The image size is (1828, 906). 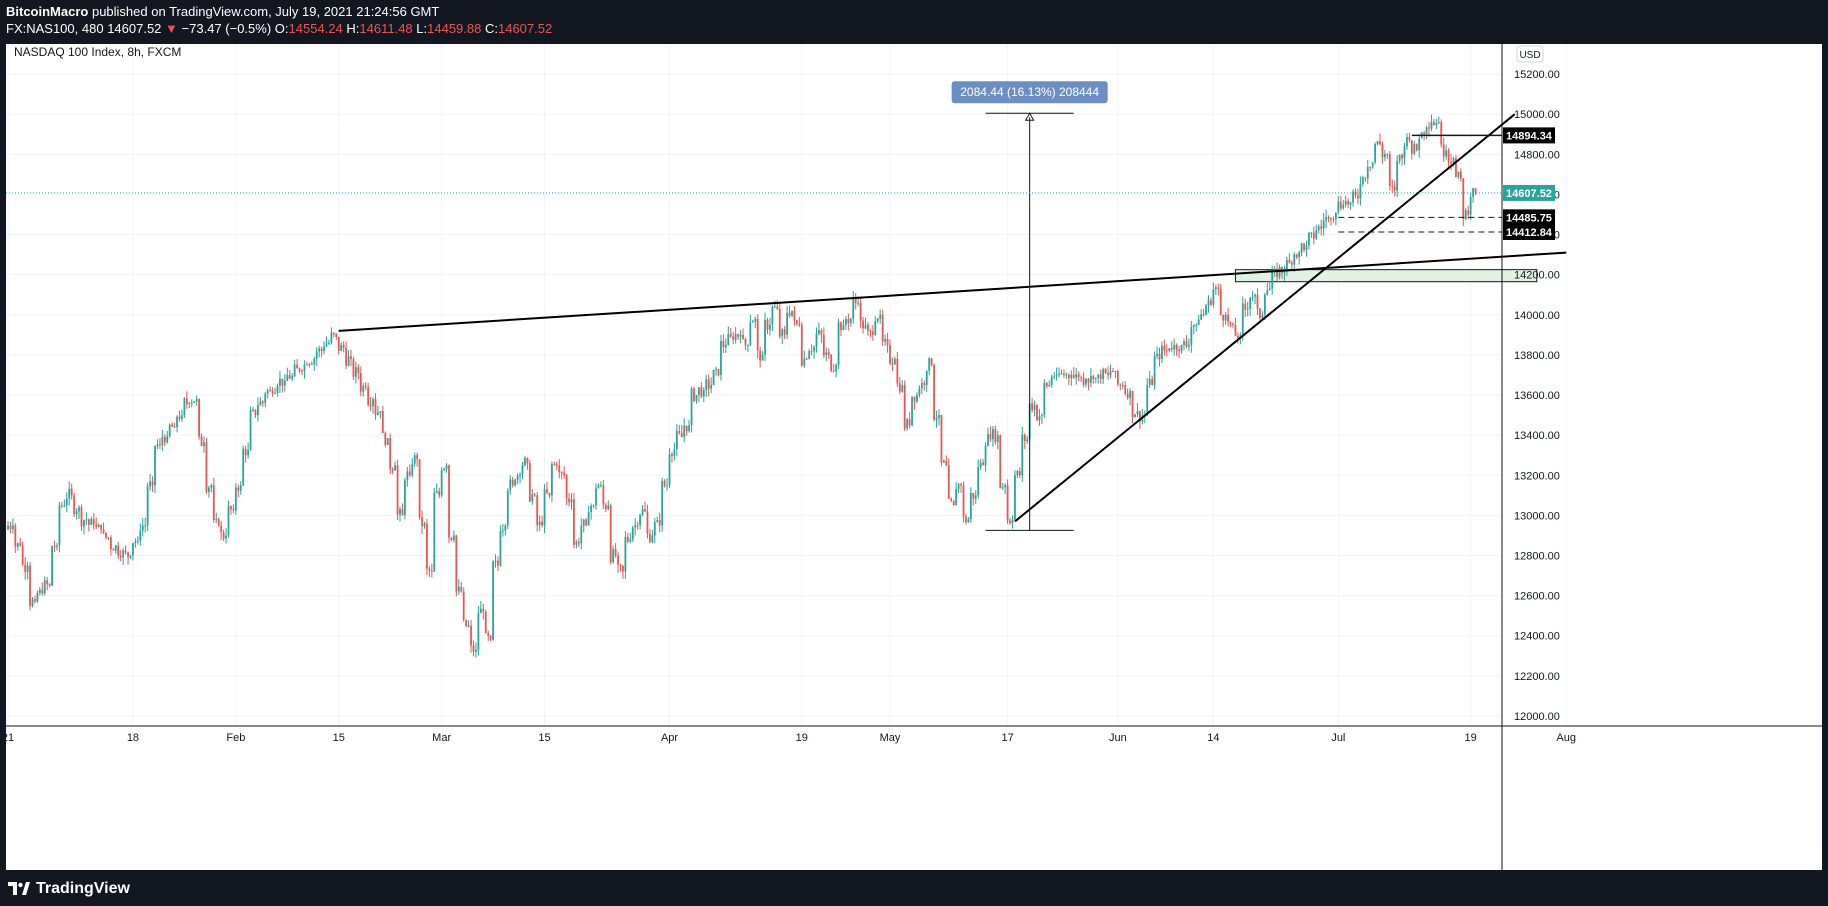 What do you see at coordinates (1530, 54) in the screenshot?
I see `currency-button: USD` at bounding box center [1530, 54].